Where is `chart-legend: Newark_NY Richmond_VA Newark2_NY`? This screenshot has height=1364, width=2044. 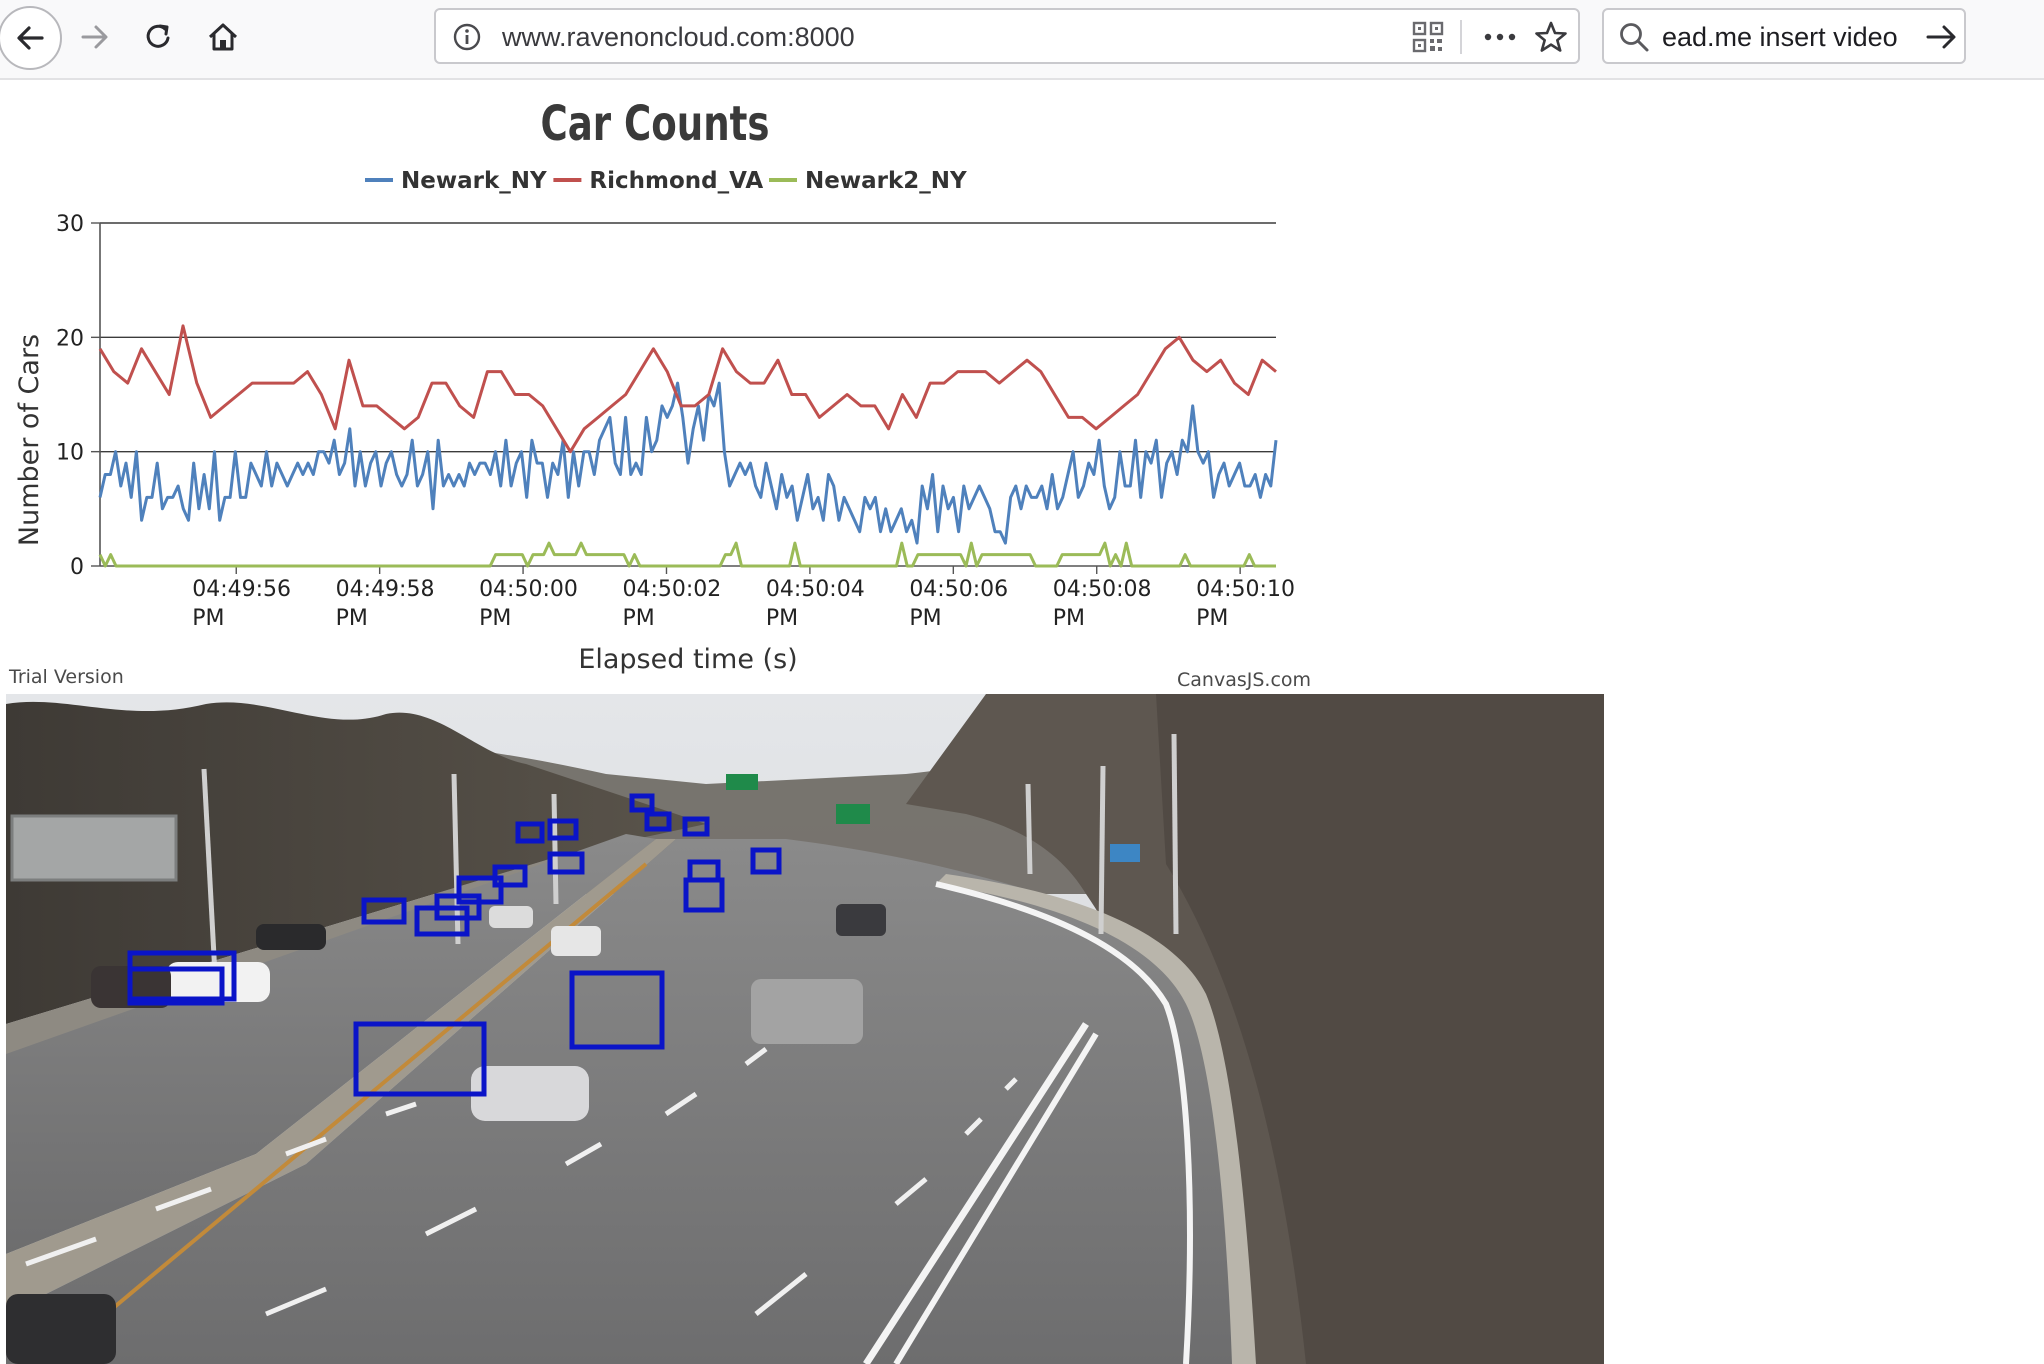
chart-legend: Newark_NY Richmond_VA Newark2_NY is located at coordinates (666, 181).